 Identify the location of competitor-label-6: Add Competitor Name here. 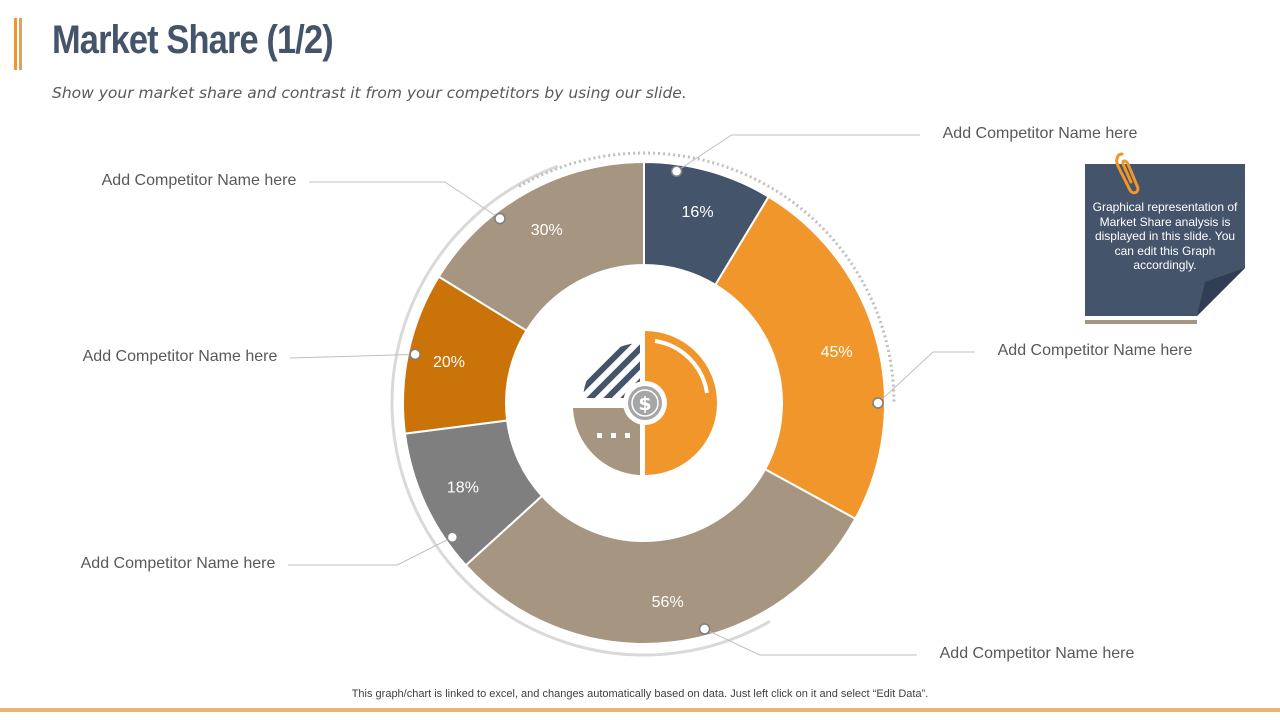
(199, 180).